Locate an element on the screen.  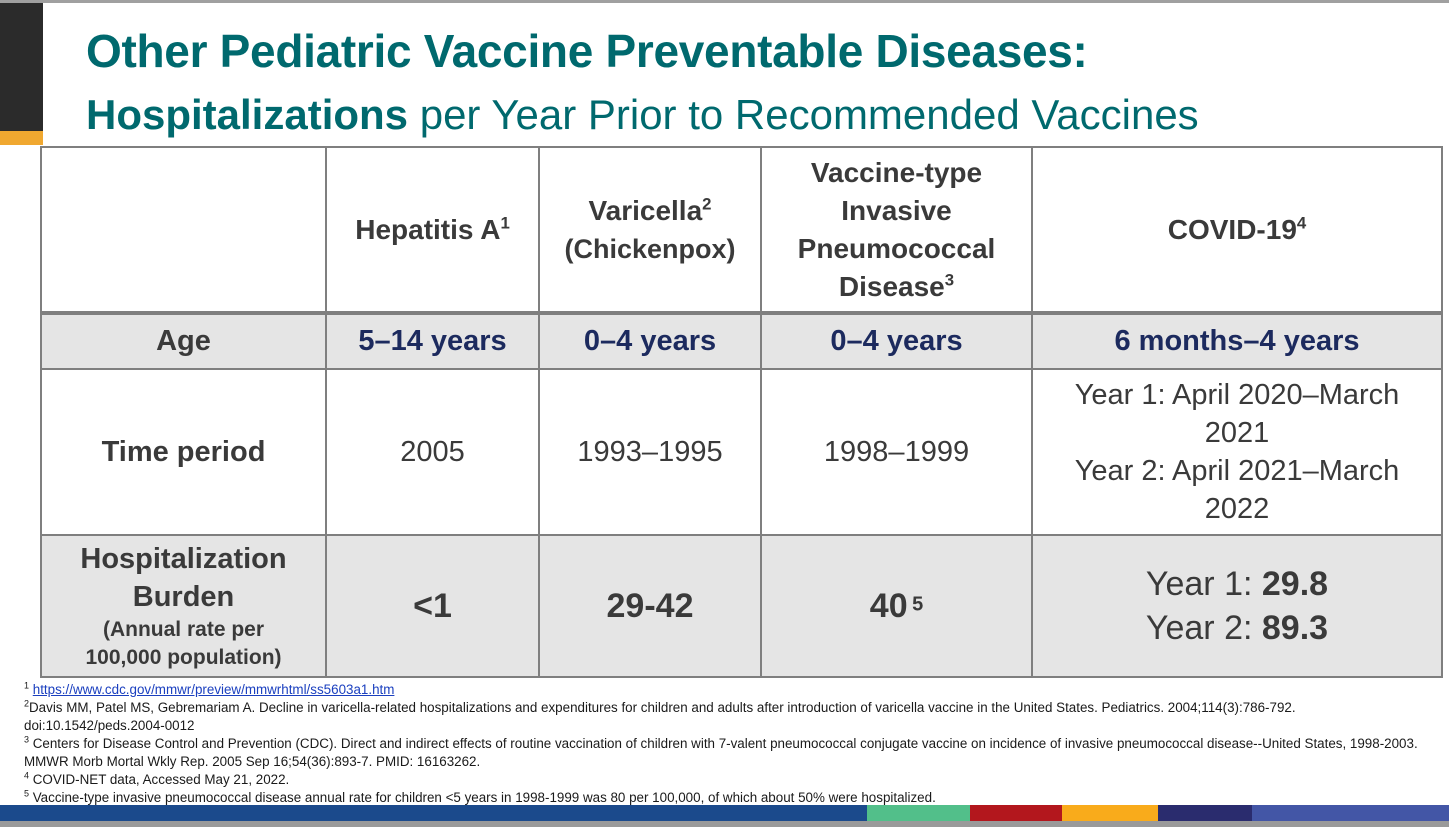
footnote-4: 4 COVID-NET data, Accessed May 21, 2022. is located at coordinates (157, 778).